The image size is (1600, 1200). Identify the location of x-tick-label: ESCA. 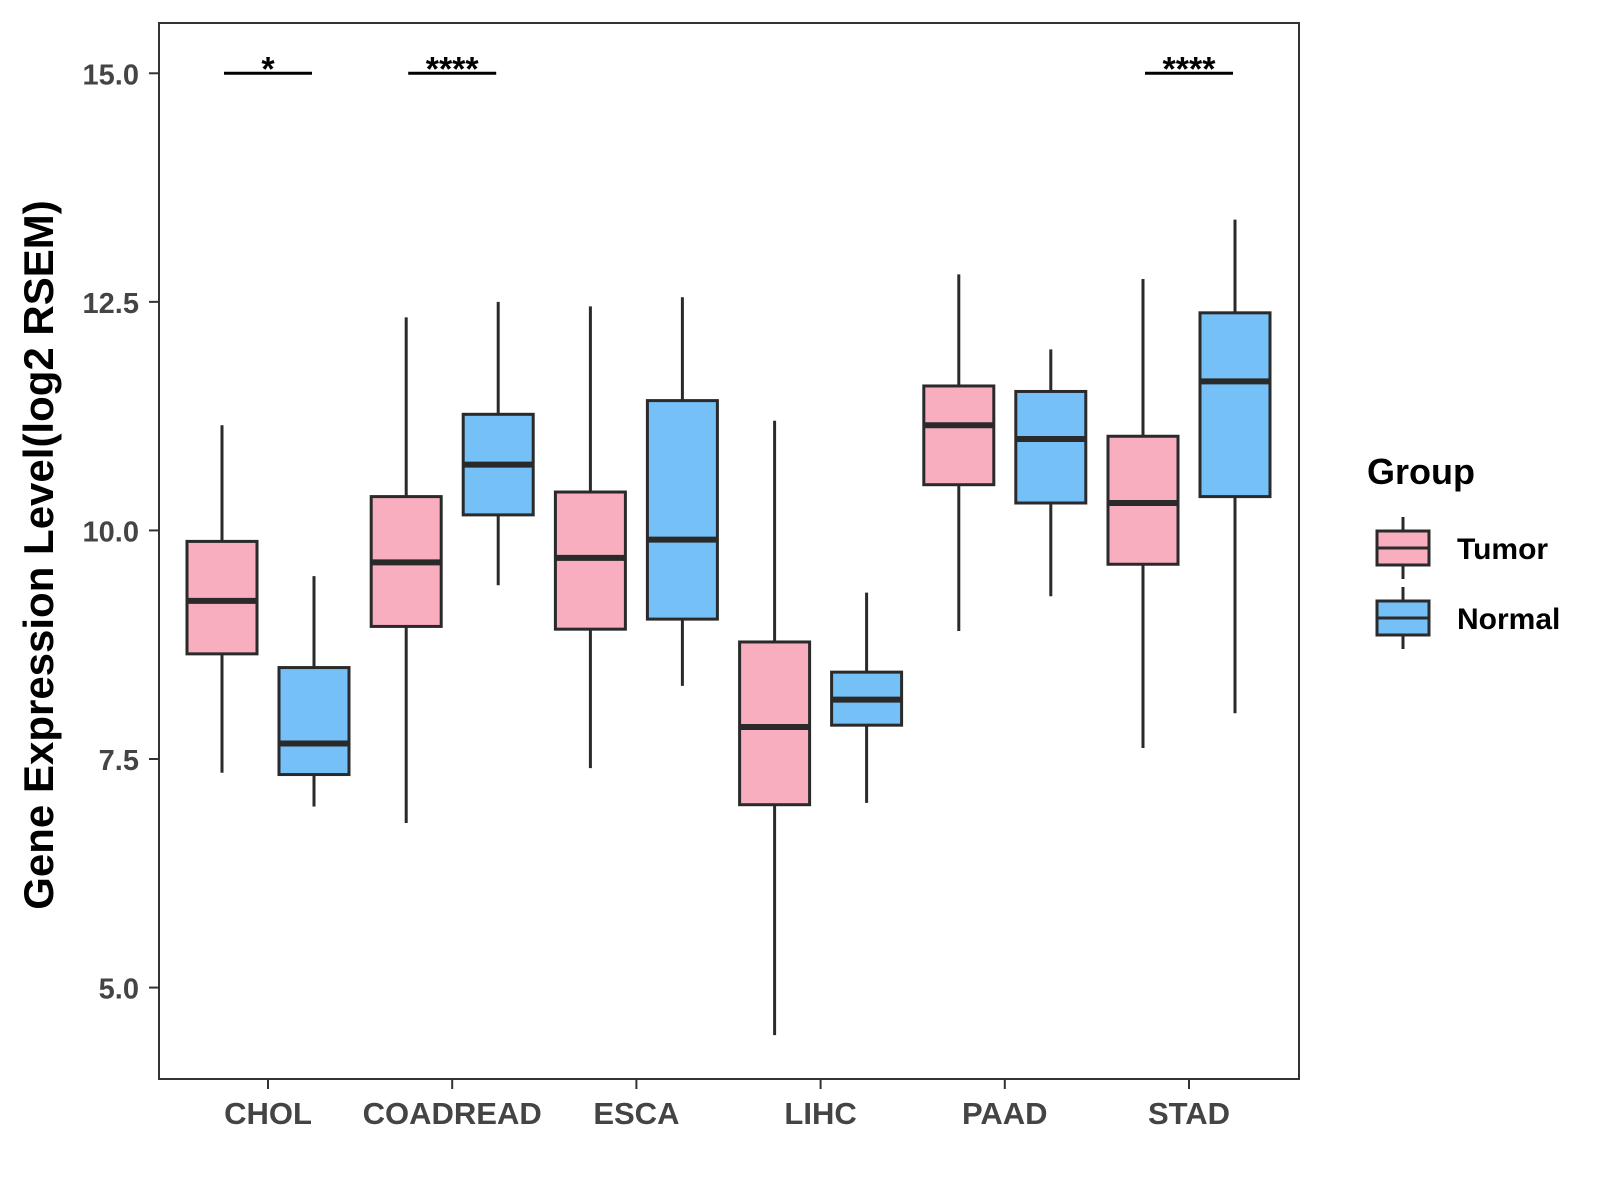
(636, 1113).